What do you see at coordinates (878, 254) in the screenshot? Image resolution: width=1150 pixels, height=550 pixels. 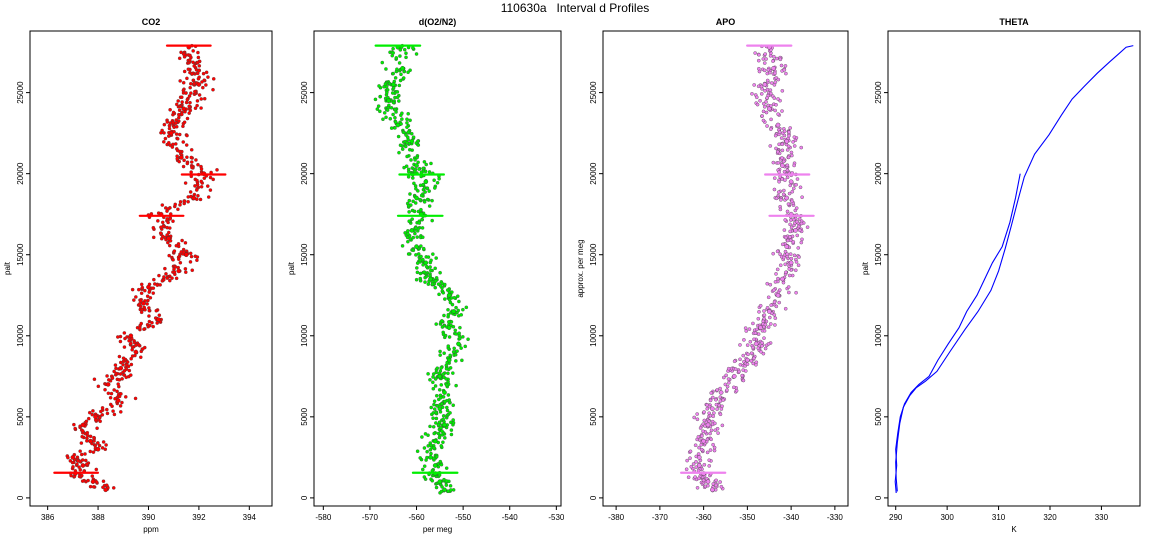 I see `theta-y-tick-label: 15000` at bounding box center [878, 254].